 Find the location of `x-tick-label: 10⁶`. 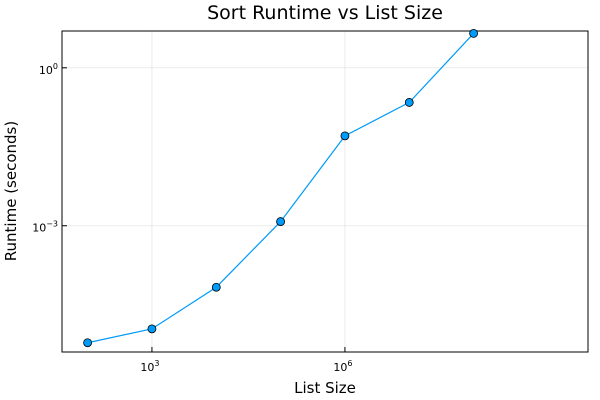

x-tick-label: 10⁶ is located at coordinates (342, 366).